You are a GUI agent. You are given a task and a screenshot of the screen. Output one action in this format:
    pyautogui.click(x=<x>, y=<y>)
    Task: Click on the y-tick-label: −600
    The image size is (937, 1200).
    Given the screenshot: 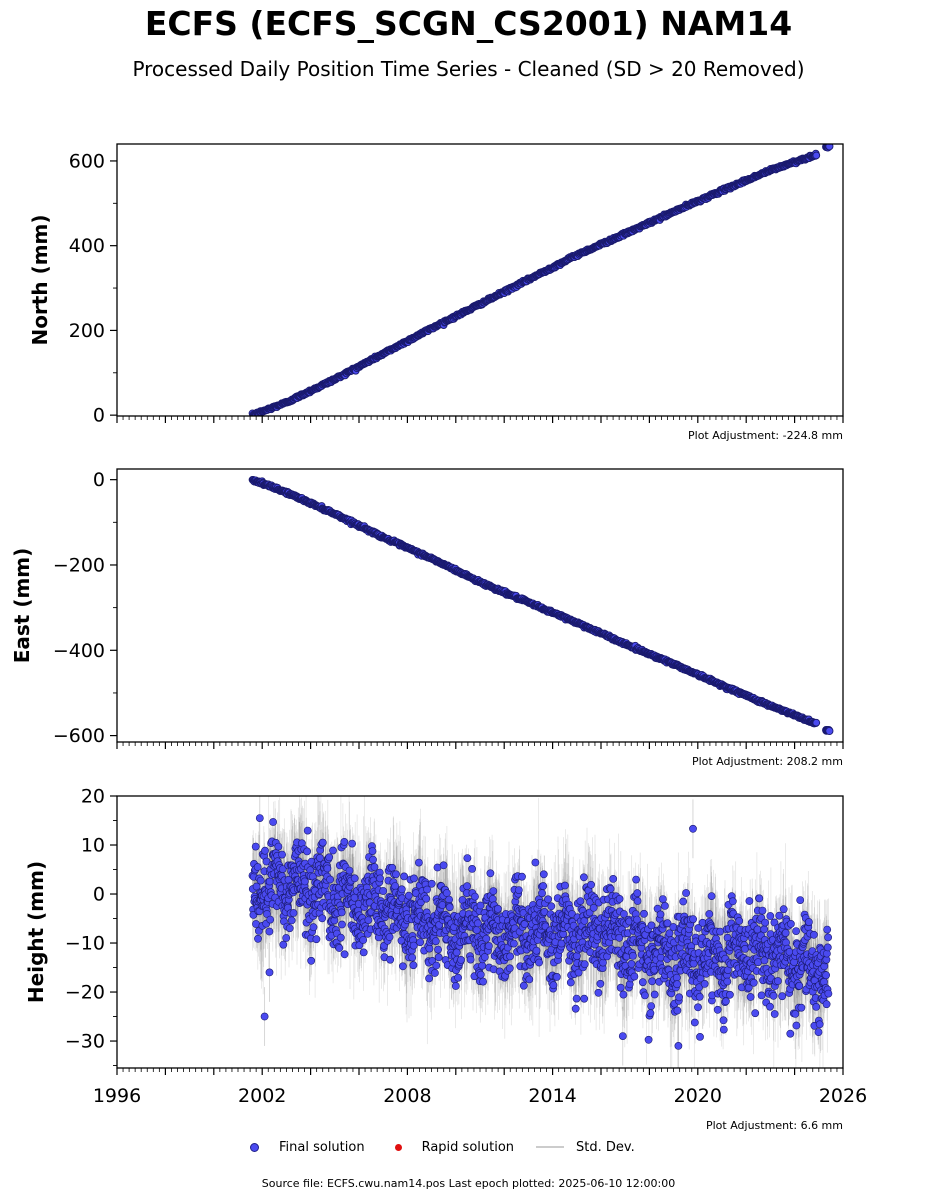 What is the action you would take?
    pyautogui.click(x=79, y=736)
    